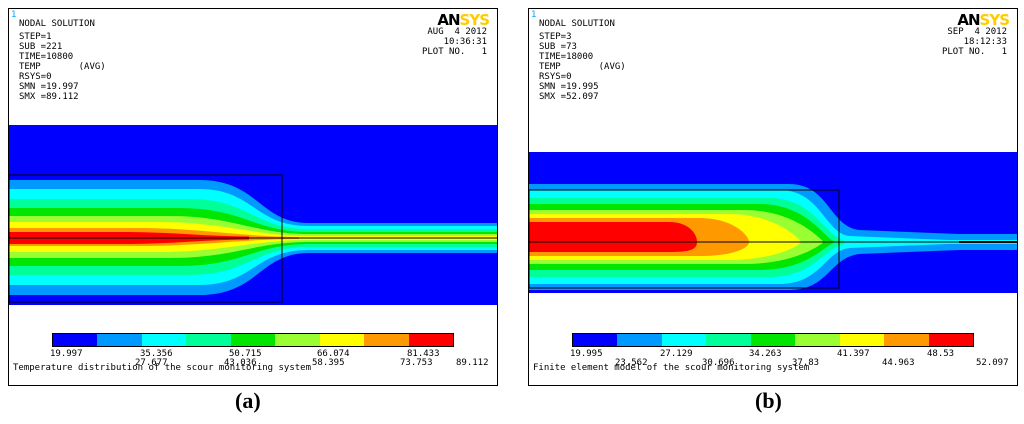 The image size is (1024, 424). I want to click on date-label: AUG 4 2012, so click(457, 32).